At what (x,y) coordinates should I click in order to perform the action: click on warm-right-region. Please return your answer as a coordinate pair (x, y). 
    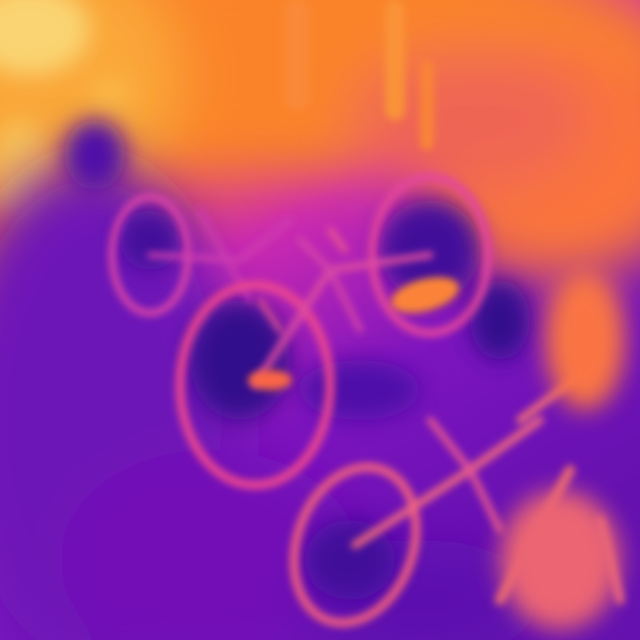
    Looking at the image, I should click on (562, 450).